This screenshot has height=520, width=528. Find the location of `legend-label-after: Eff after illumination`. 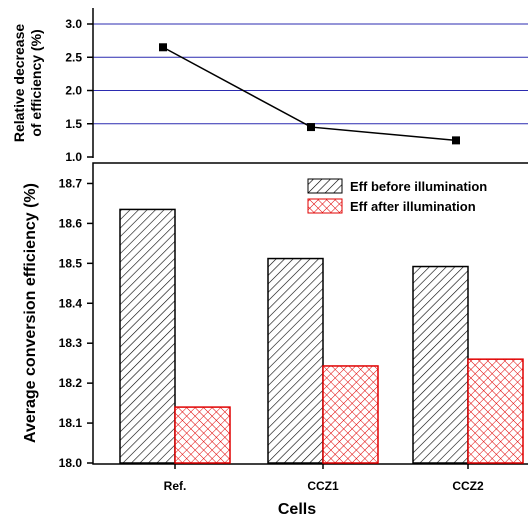

legend-label-after: Eff after illumination is located at coordinates (413, 206).